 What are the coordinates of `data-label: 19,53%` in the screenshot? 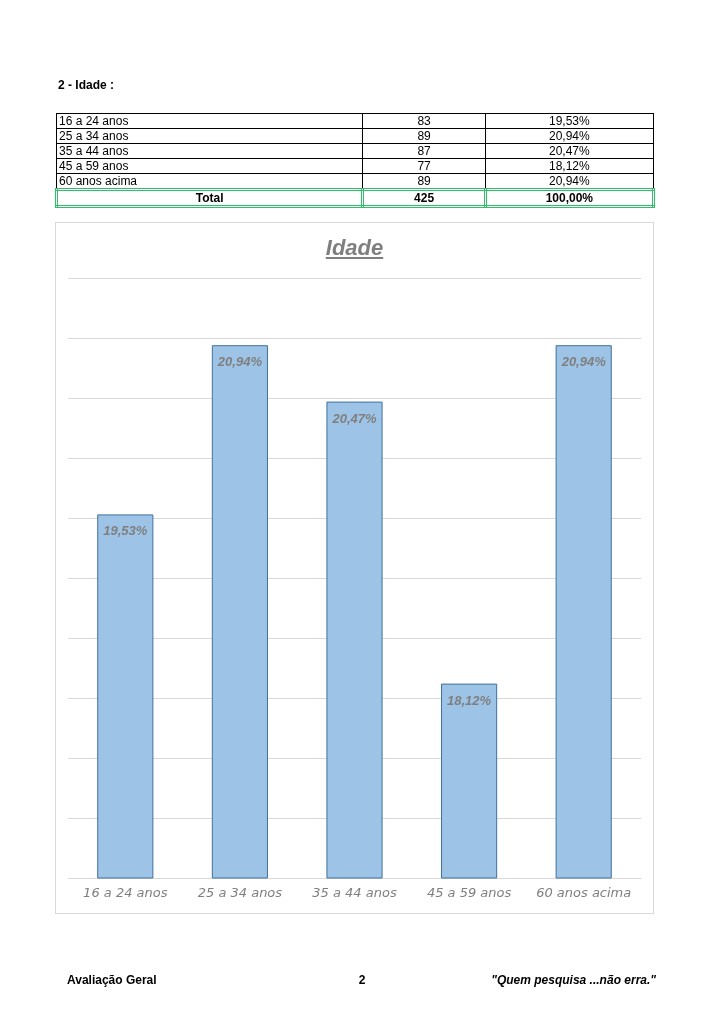 It's located at (125, 531).